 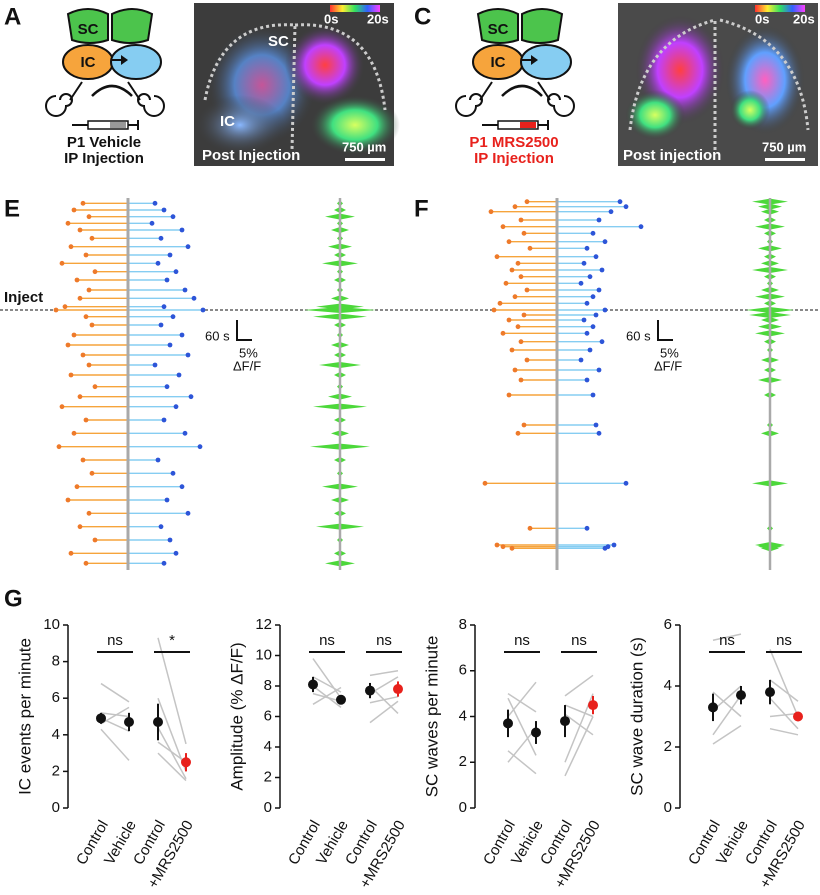 What do you see at coordinates (804, 18) in the screenshot?
I see `colorbar-label: 20s` at bounding box center [804, 18].